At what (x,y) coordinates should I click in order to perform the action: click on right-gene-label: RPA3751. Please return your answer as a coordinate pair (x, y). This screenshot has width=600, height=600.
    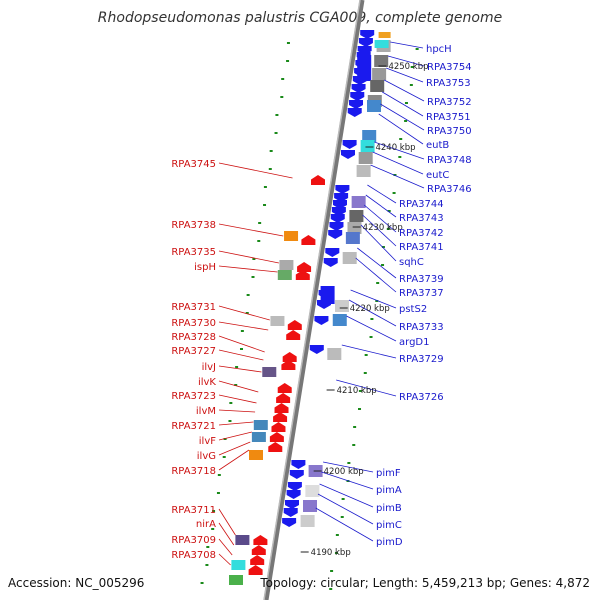
    Looking at the image, I should click on (448, 117).